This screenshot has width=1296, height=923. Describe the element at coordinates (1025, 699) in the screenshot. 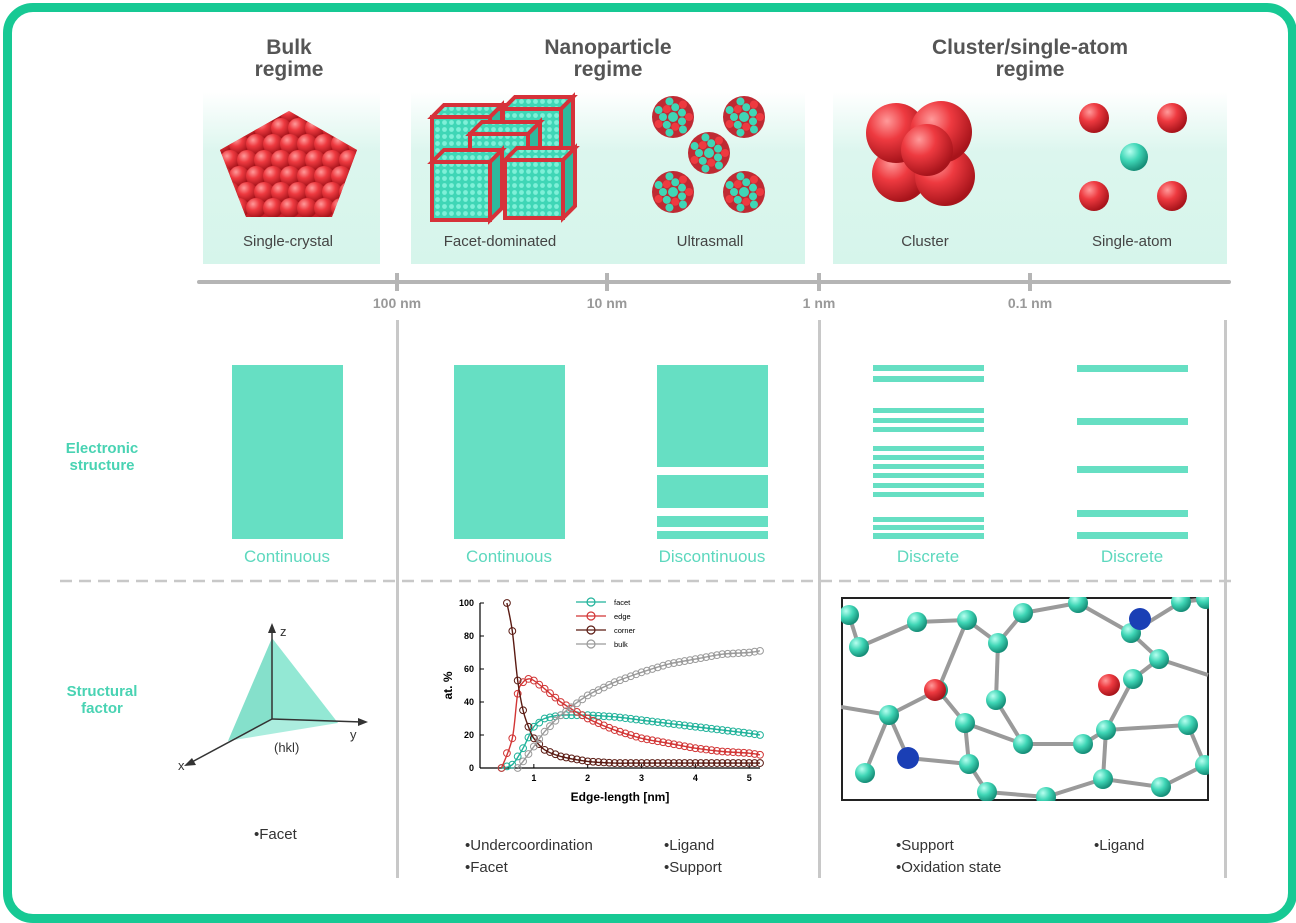

I see `lattice-atoms` at that location.